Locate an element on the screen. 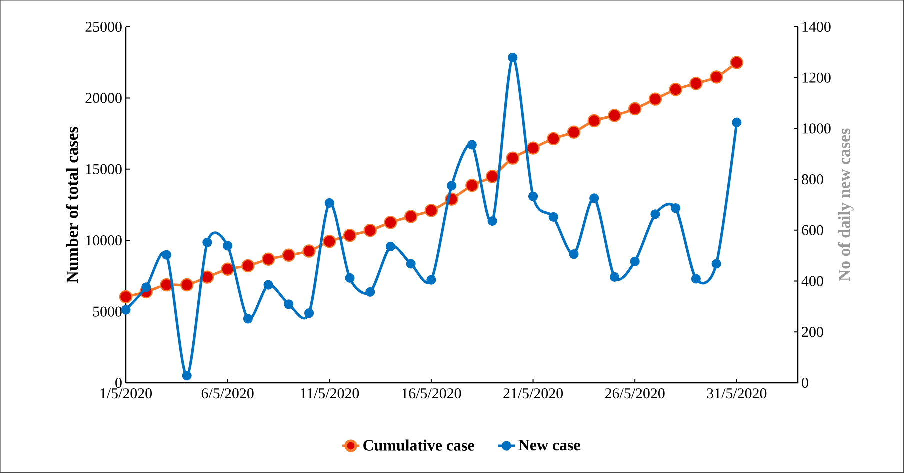 The image size is (904, 473). y2-tick-label: 1400 is located at coordinates (816, 27).